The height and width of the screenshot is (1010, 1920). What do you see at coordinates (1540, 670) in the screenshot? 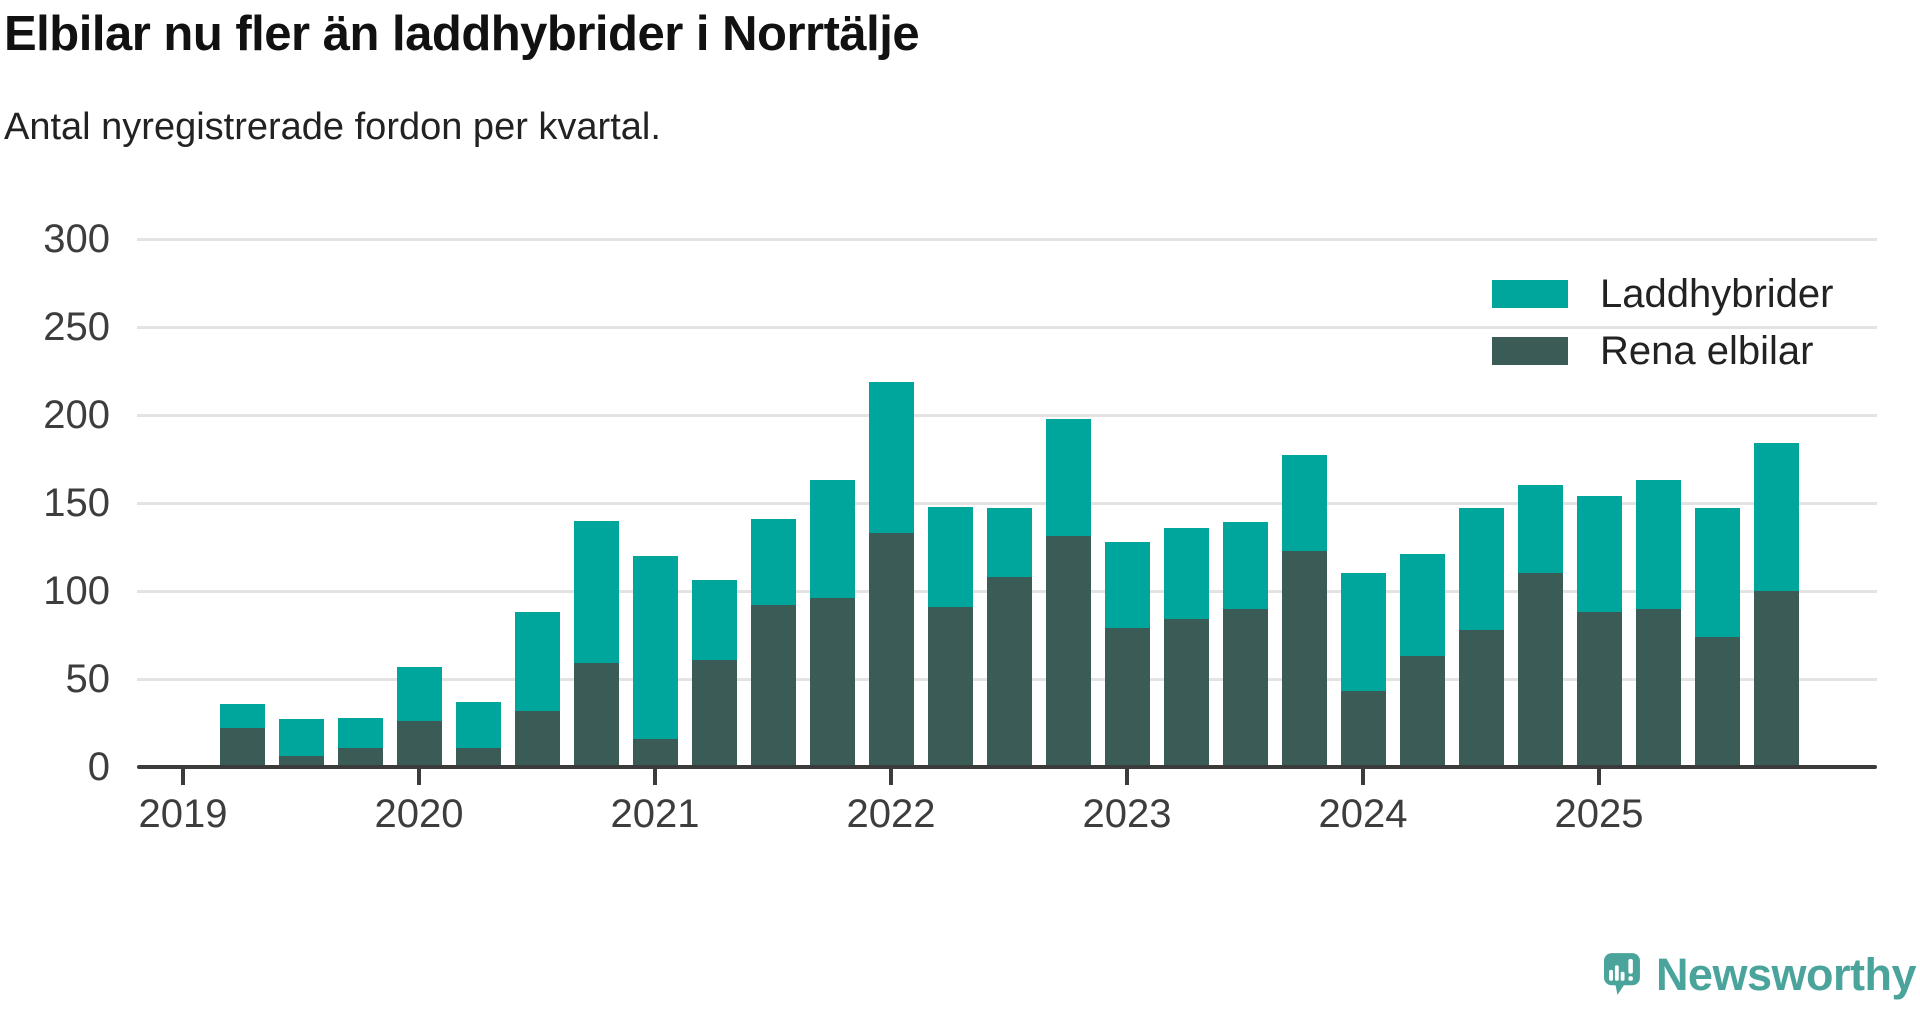
I see `bar-rena-elbilar-2024-Q4` at bounding box center [1540, 670].